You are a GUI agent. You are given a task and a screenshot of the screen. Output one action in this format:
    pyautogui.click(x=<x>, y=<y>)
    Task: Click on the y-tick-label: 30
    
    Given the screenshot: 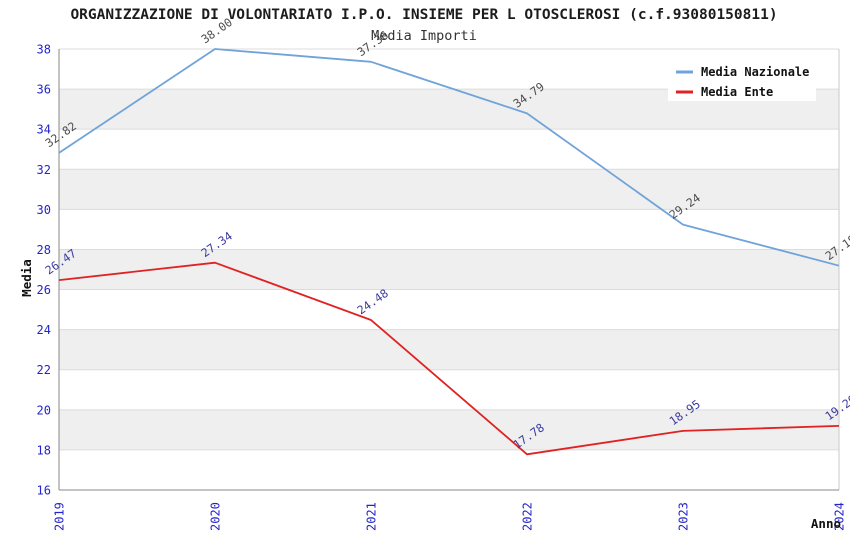 What is the action you would take?
    pyautogui.click(x=44, y=210)
    